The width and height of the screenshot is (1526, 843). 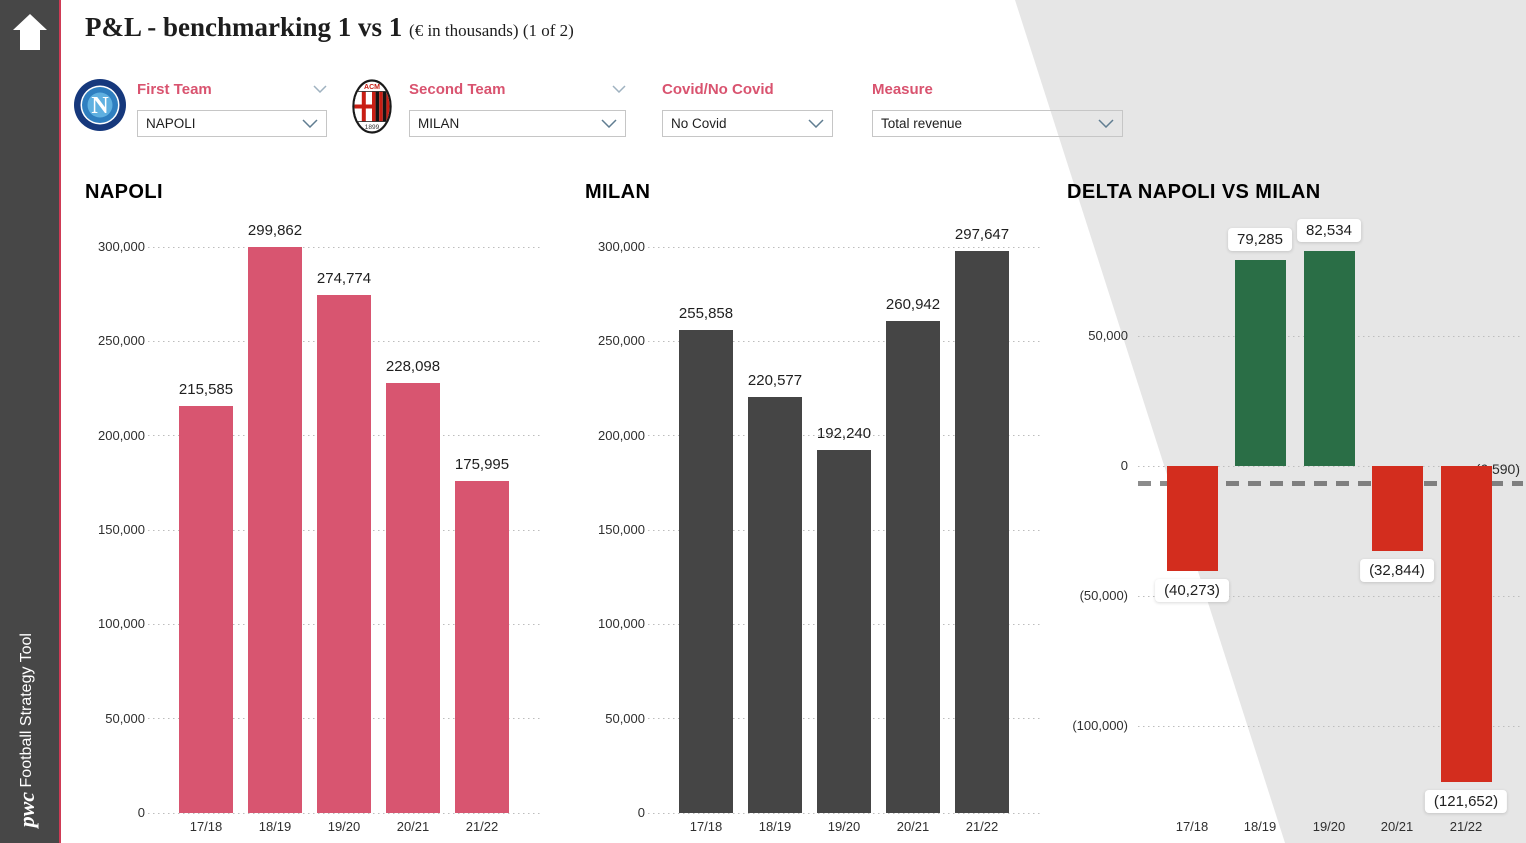 What do you see at coordinates (1100, 725) in the screenshot?
I see `y-axis-tick: (100,000)` at bounding box center [1100, 725].